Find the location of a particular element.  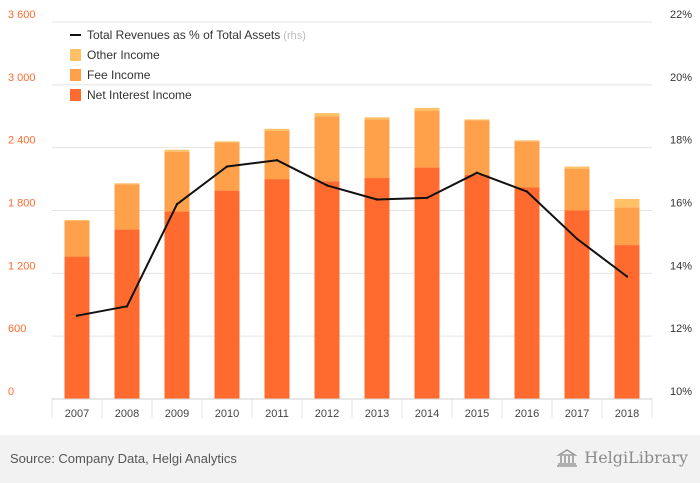

legend-label: Fee Income is located at coordinates (119, 75).